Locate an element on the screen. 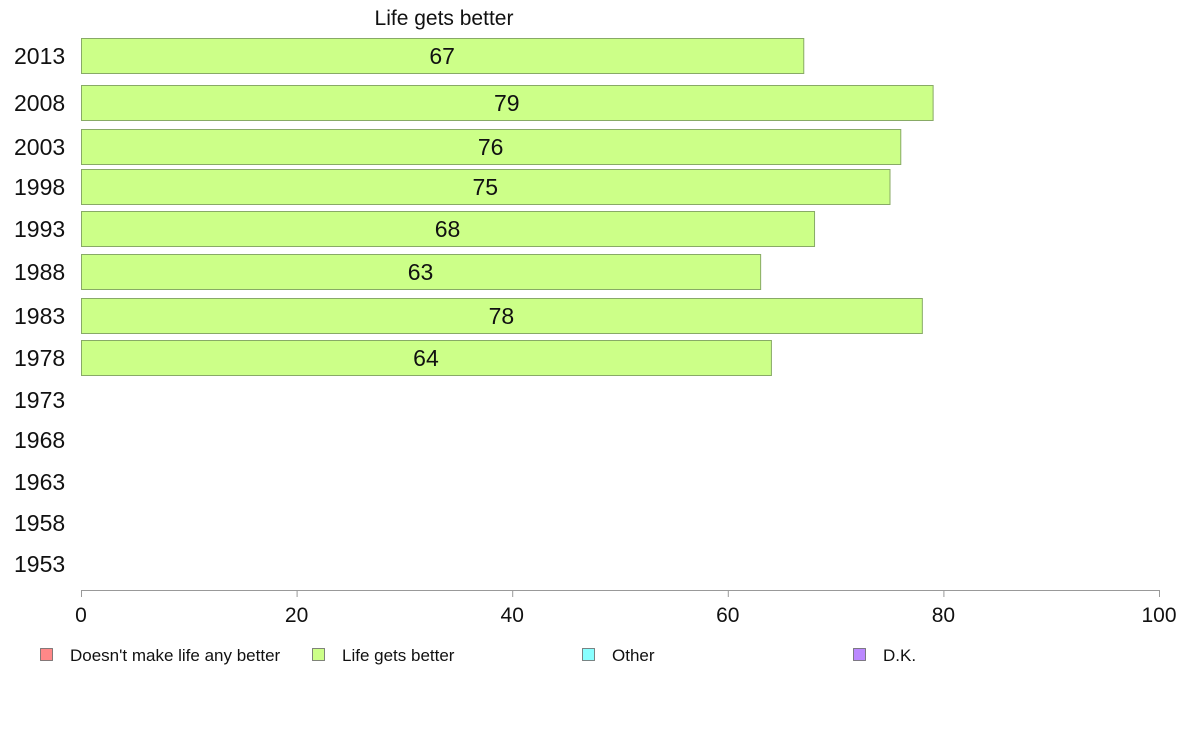 The image size is (1188, 741). x-tick-label: 20 is located at coordinates (296, 615).